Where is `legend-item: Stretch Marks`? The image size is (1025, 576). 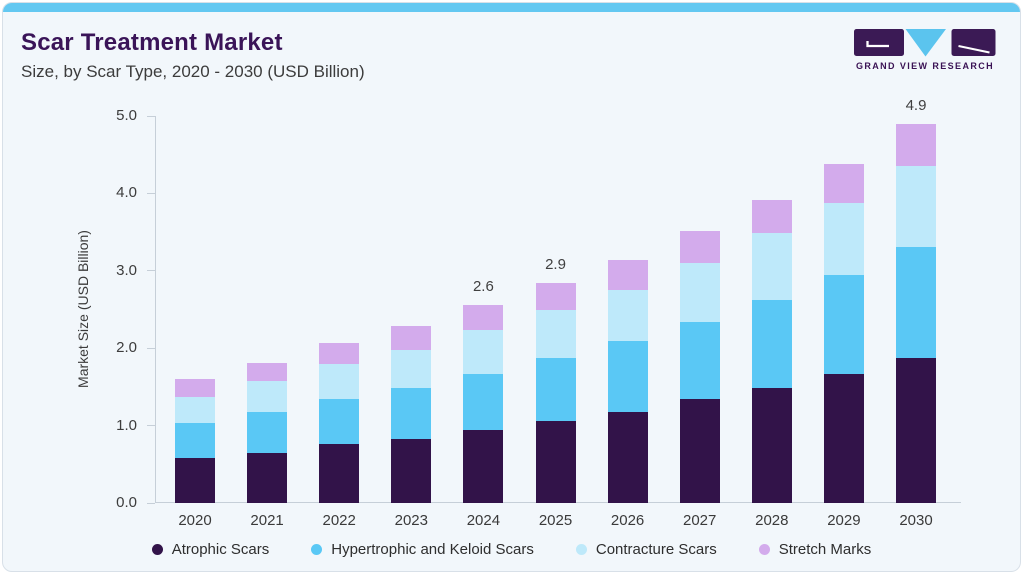
legend-item: Stretch Marks is located at coordinates (815, 549).